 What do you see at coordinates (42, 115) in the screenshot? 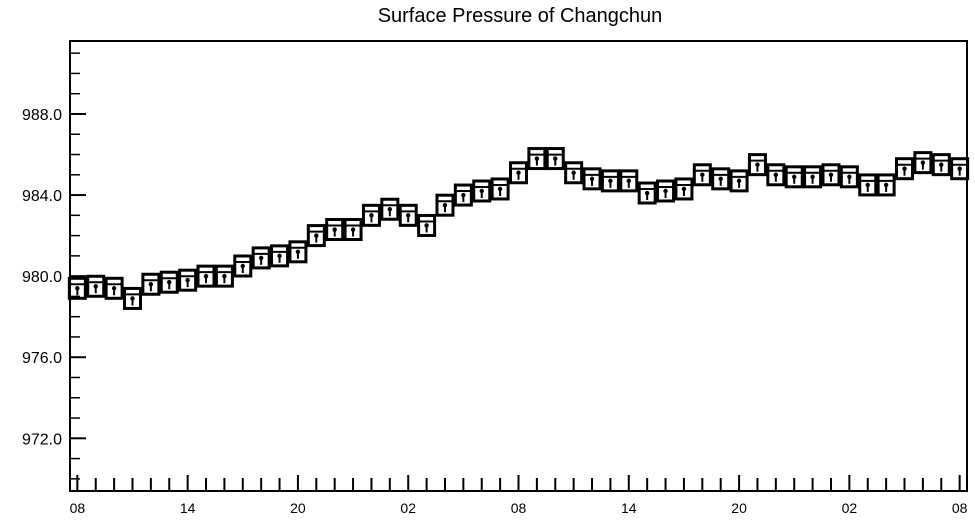
I see `y-tick-label: 988.0` at bounding box center [42, 115].